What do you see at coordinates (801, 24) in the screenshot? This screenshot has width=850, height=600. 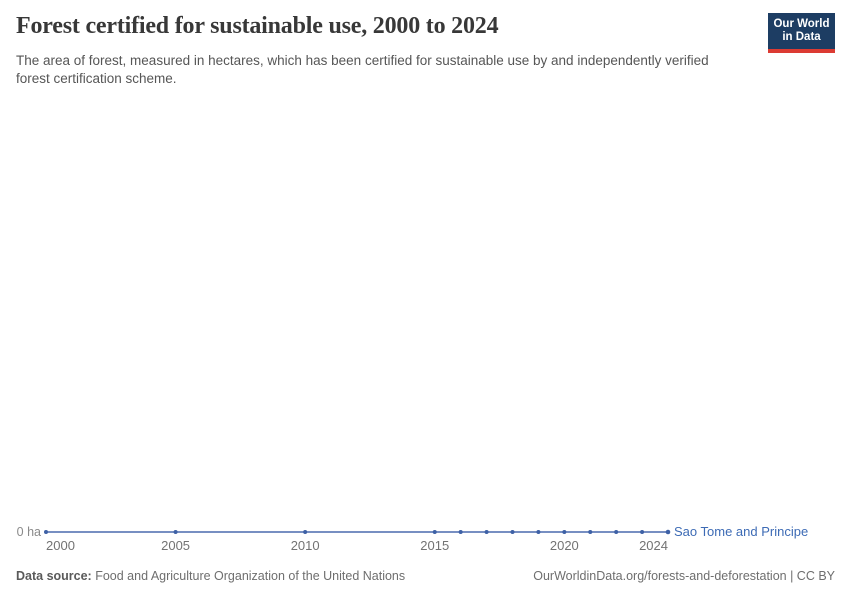 I see `owid-logo-line1: Our World` at bounding box center [801, 24].